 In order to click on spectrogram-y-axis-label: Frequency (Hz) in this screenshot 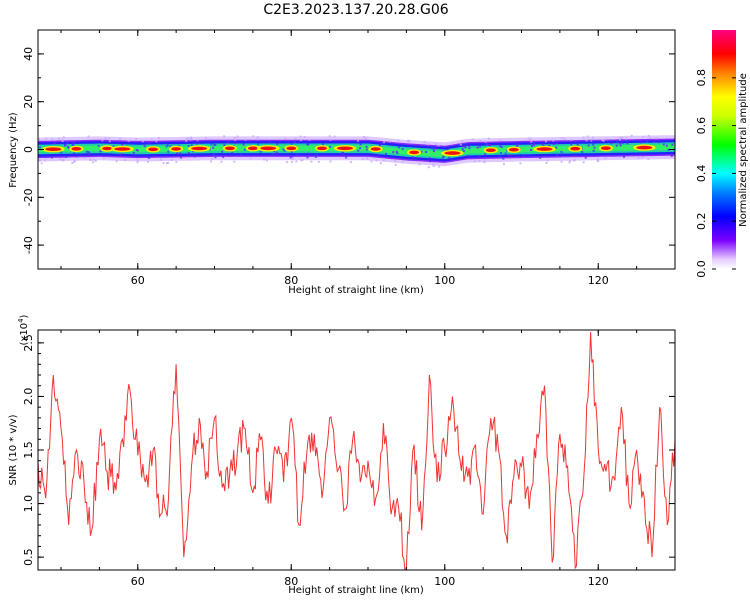, I will do `click(13, 150)`.